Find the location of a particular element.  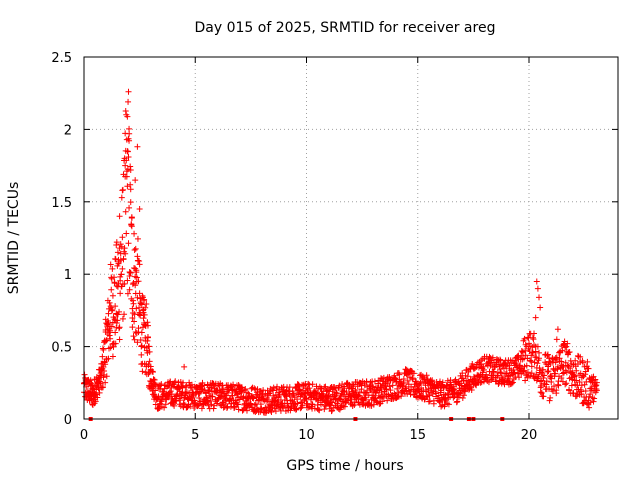

y-axis-label: SRMTID / TECUs is located at coordinates (14, 238).